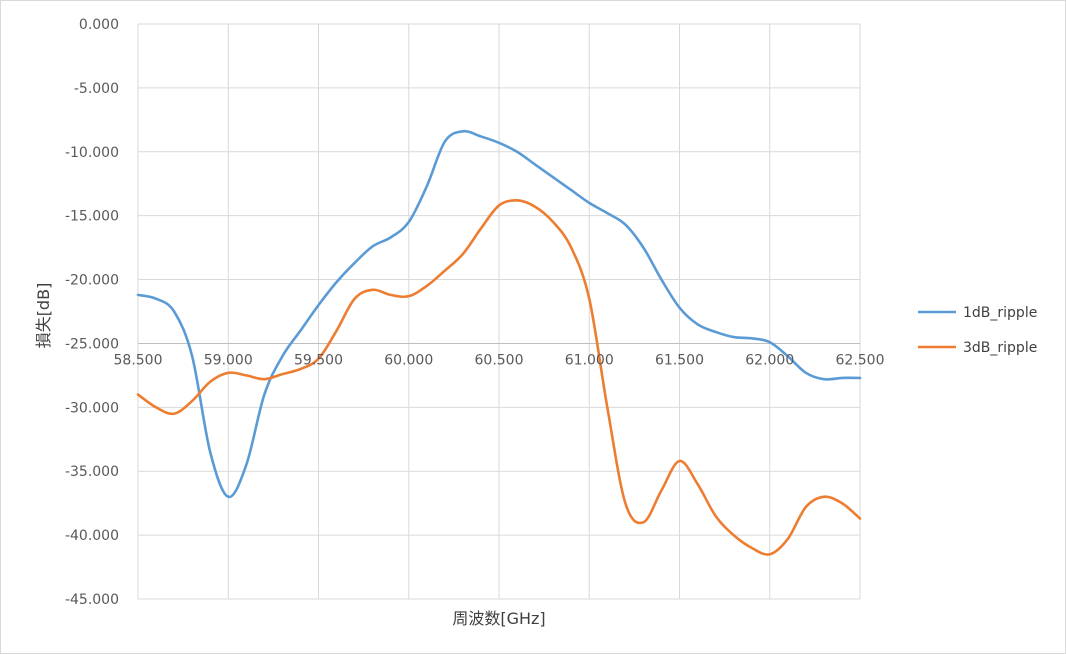  What do you see at coordinates (92, 217) in the screenshot?
I see `y-tick-label: -15.000` at bounding box center [92, 217].